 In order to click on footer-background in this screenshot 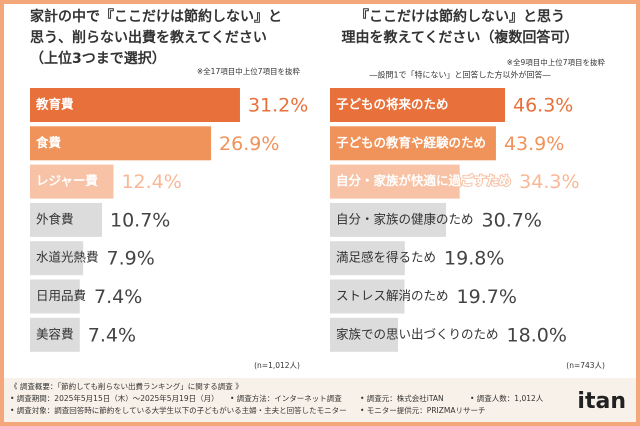, I will do `click(320, 400)`.